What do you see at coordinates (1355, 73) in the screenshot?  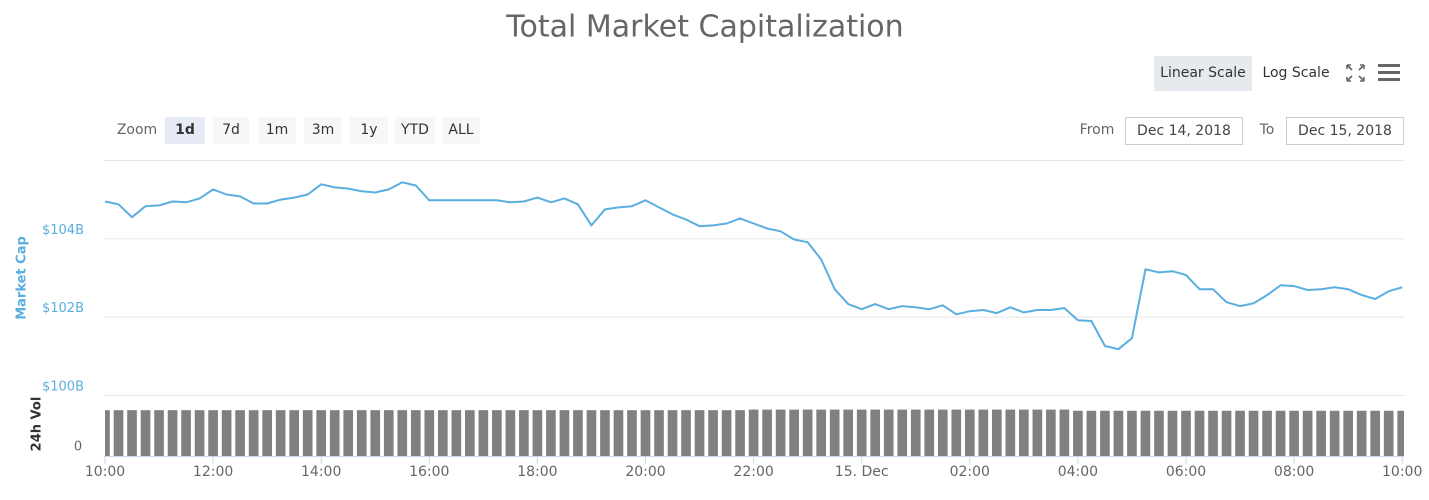 I see `fullscreen-icon` at bounding box center [1355, 73].